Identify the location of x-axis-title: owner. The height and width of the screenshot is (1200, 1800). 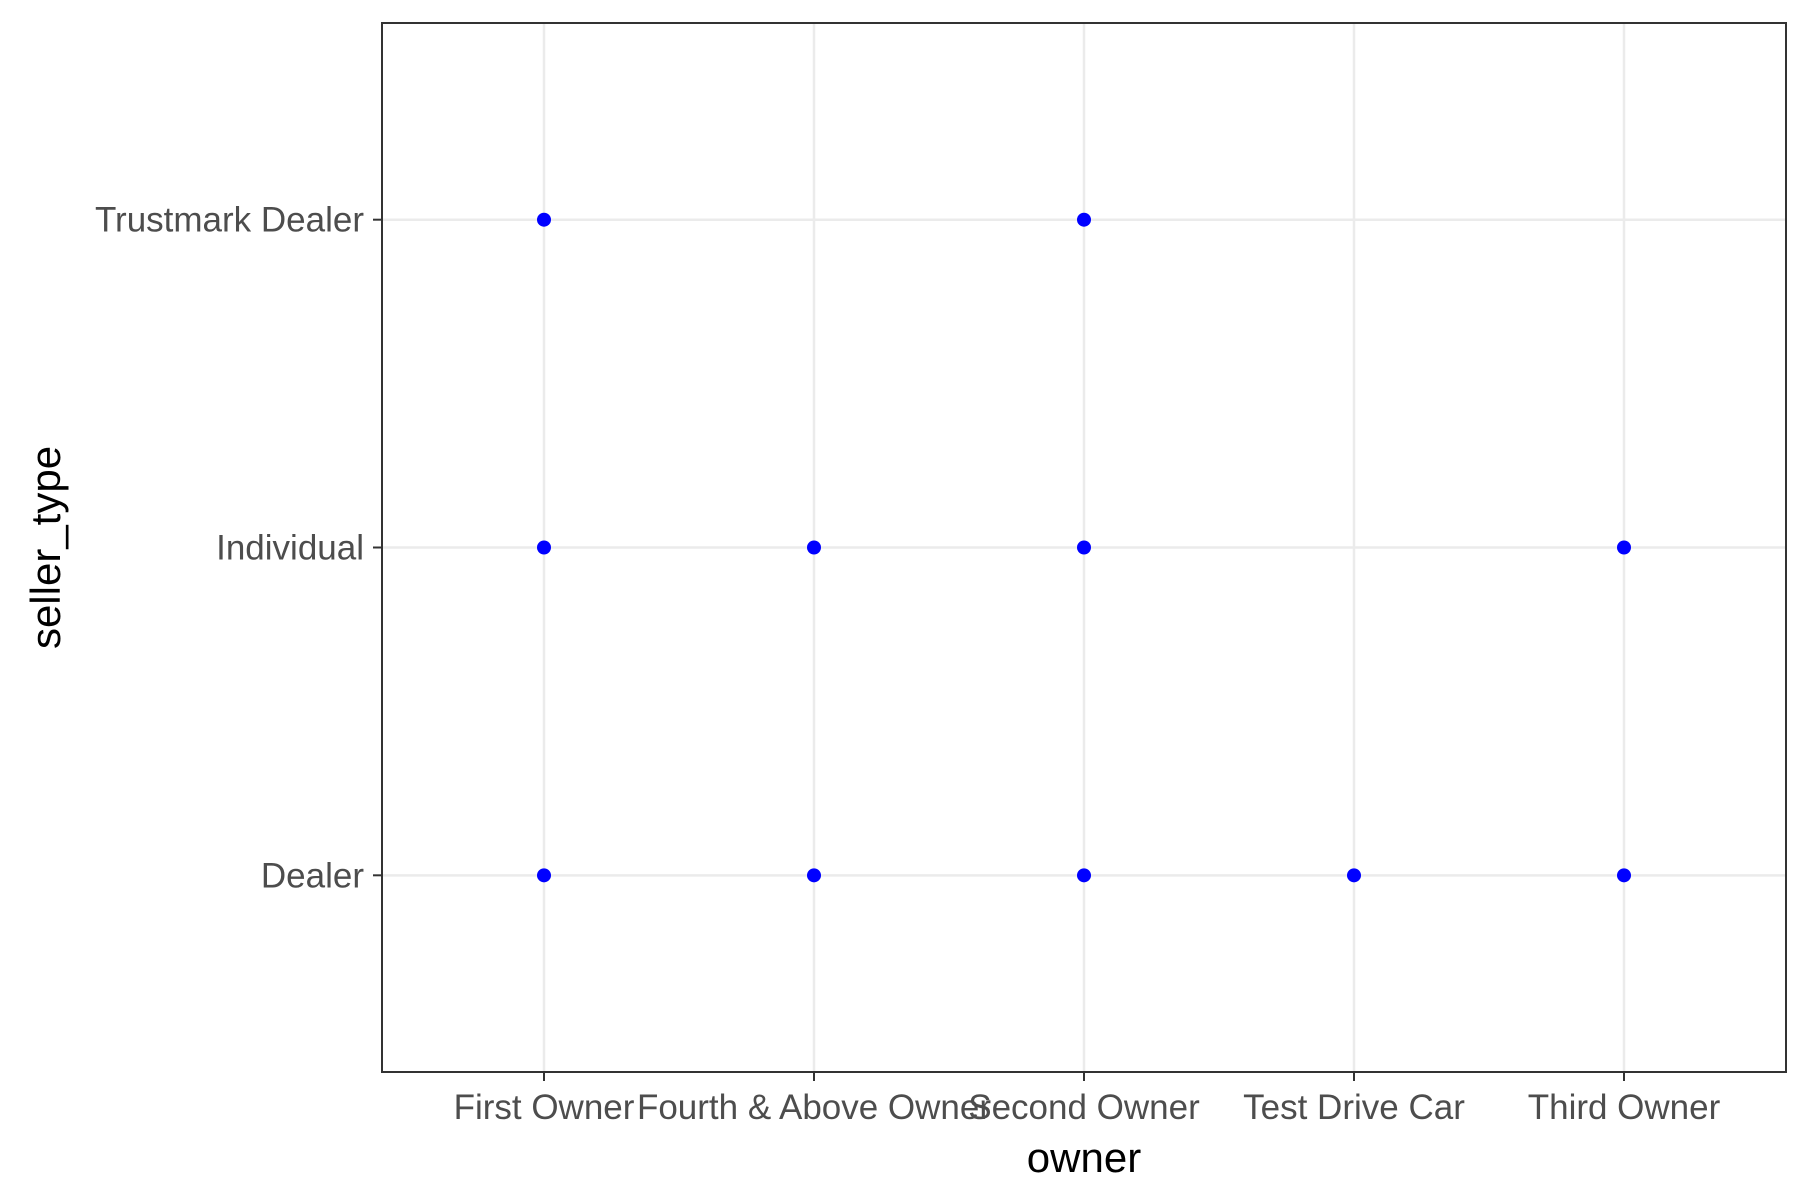
(1084, 1157).